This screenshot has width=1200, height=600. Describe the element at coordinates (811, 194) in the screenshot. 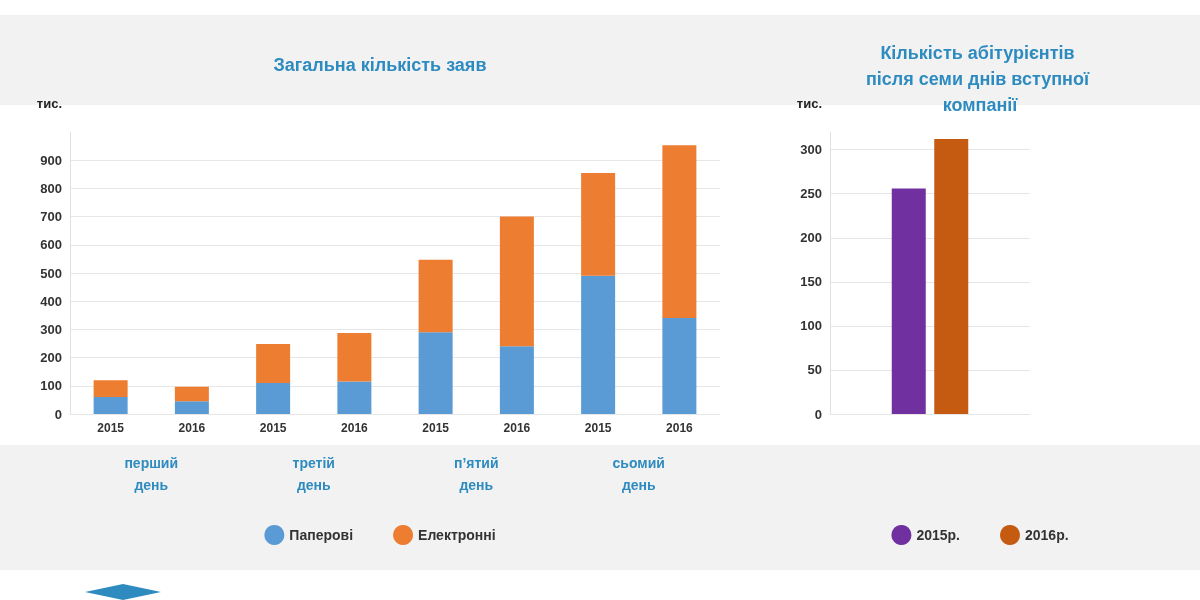

I see `y-tick-label: 250` at that location.